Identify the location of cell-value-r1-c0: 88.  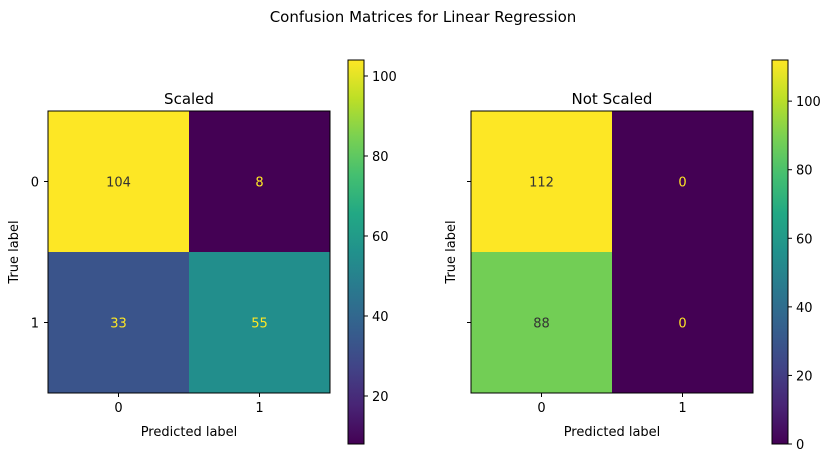
(541, 324).